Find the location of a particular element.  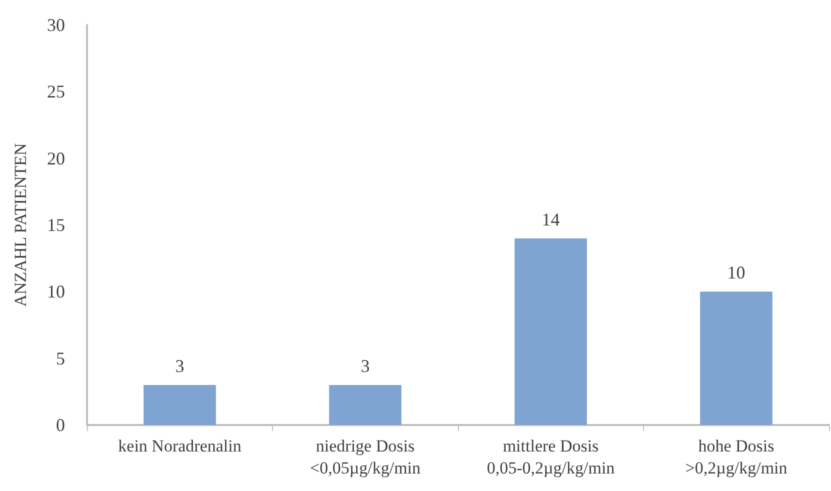

data-label: 10 is located at coordinates (736, 272).